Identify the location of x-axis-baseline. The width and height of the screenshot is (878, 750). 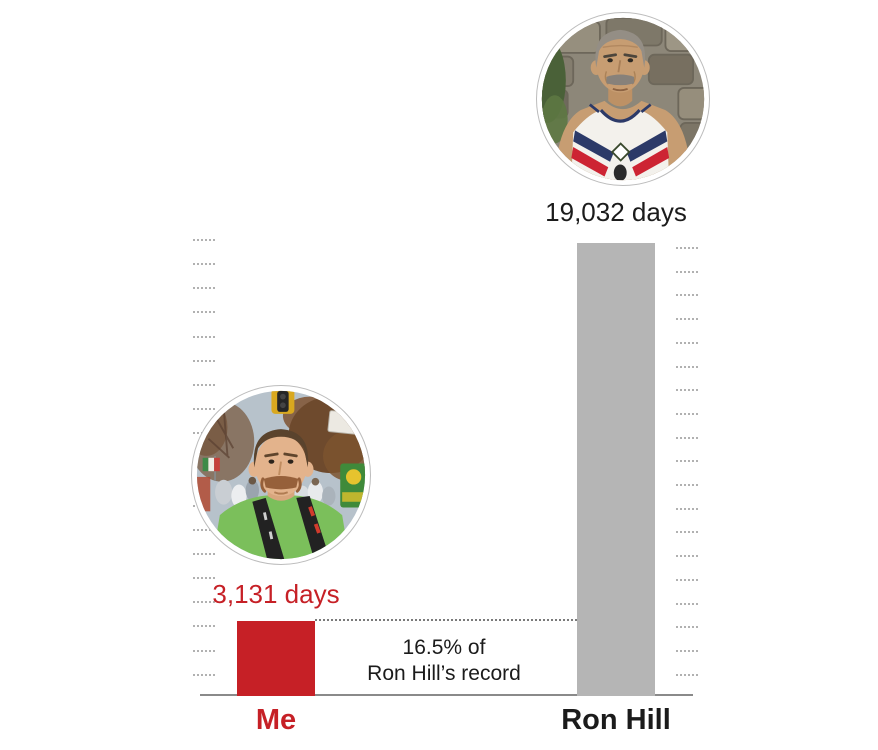
(446, 695).